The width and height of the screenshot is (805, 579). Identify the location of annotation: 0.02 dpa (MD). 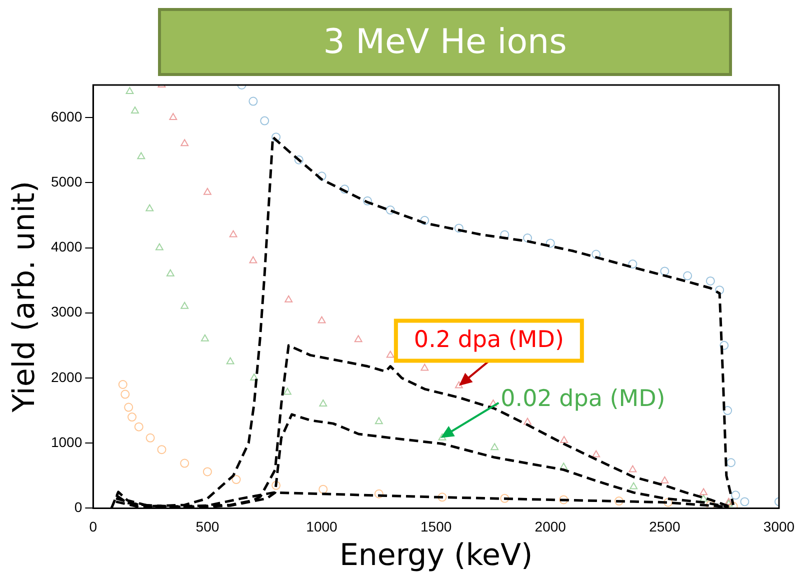
(583, 399).